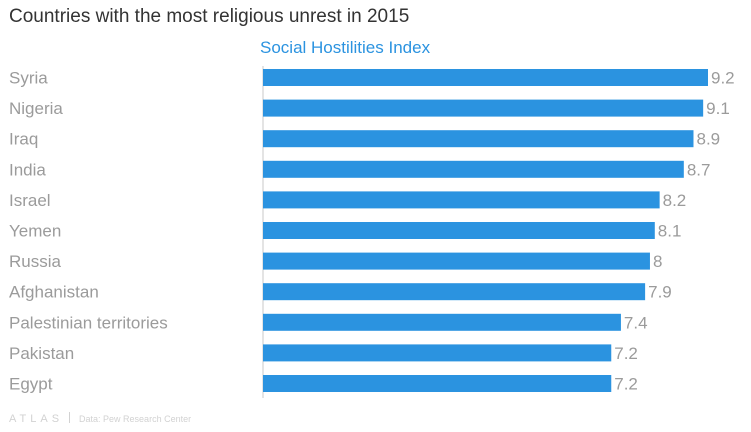 This screenshot has height=432, width=751. I want to click on footer-divider, so click(70, 417).